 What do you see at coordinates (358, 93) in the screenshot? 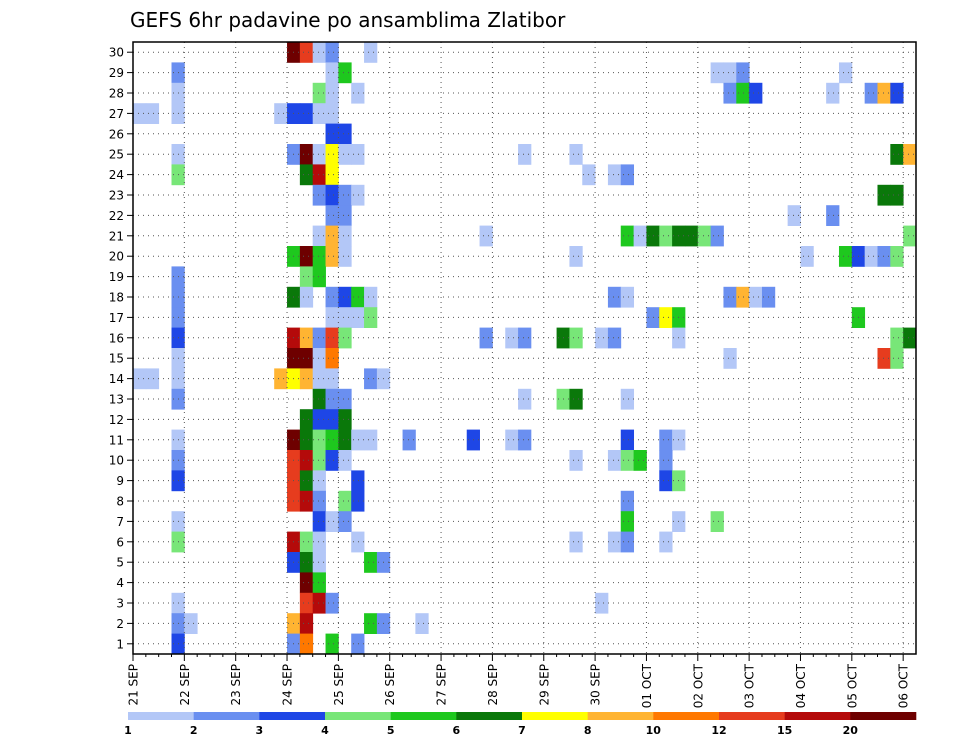
I see `cell-m28-s17` at bounding box center [358, 93].